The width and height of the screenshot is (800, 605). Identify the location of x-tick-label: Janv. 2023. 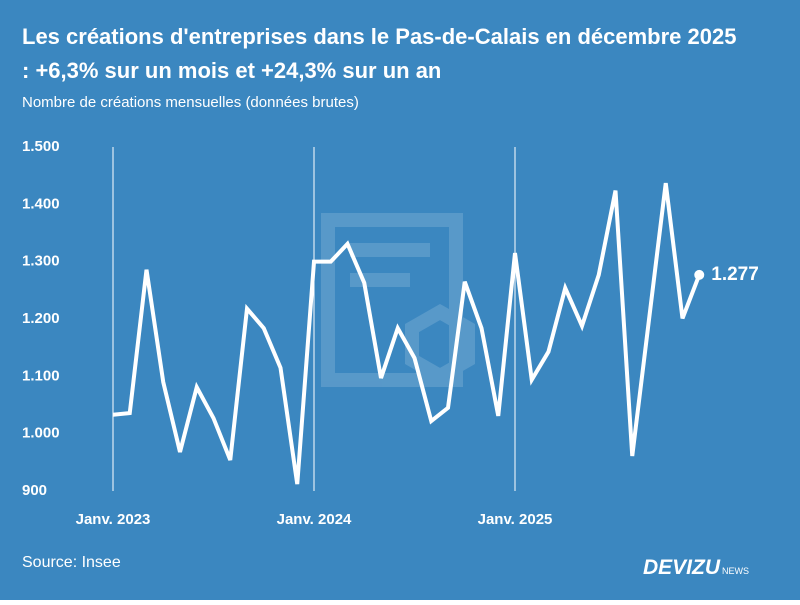
(113, 519).